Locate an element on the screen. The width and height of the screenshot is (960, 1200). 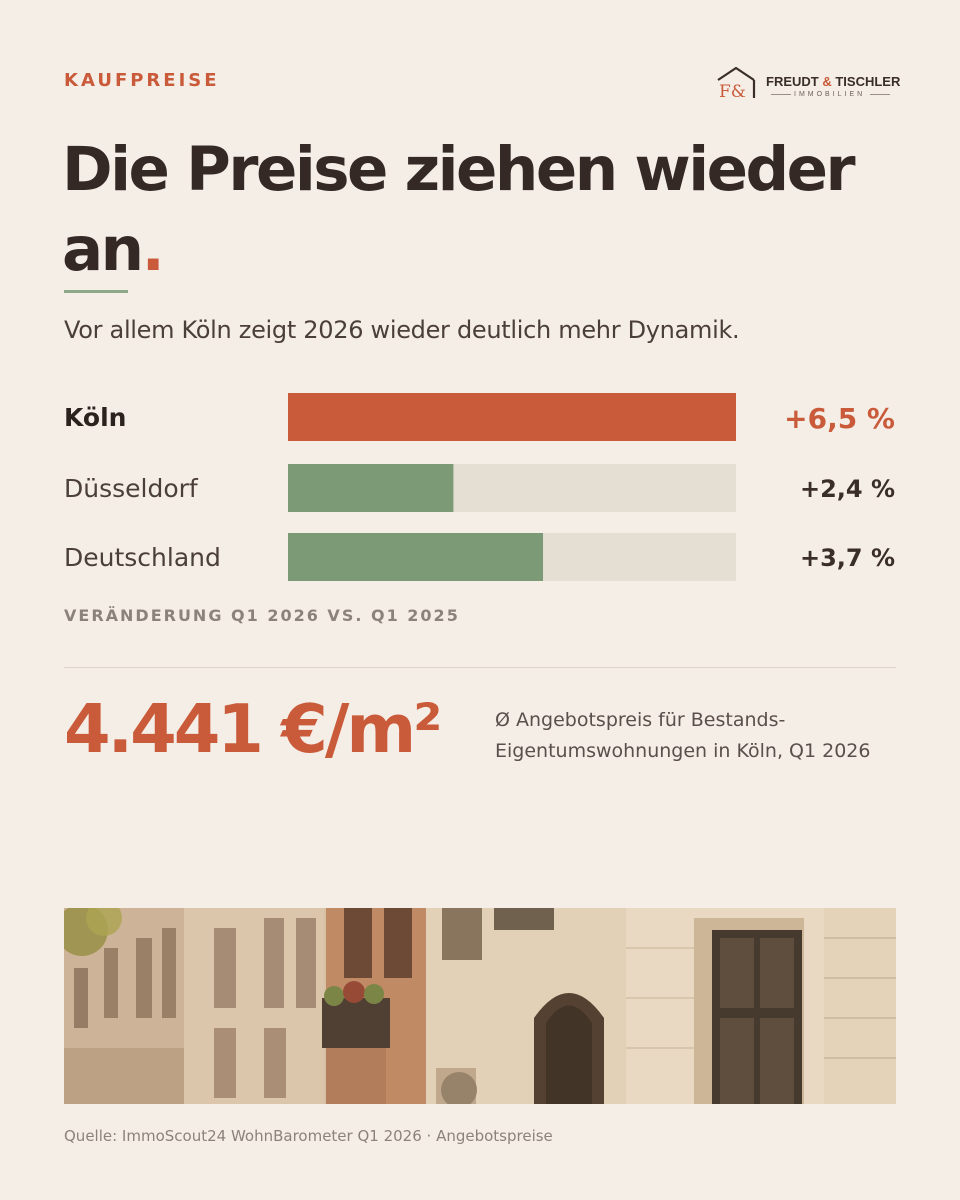
logo-rule-left is located at coordinates (781, 94).